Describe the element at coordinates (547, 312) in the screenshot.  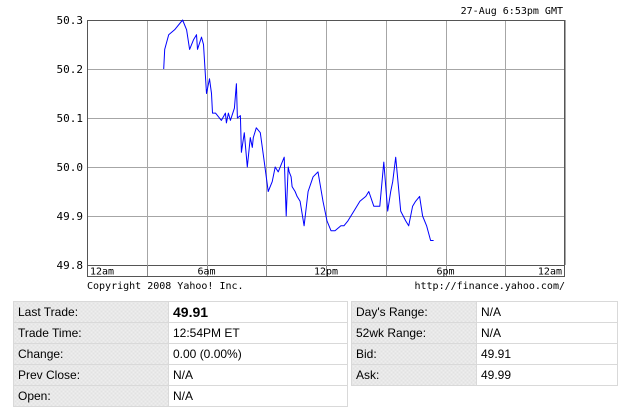
I see `days-range-value: N/A` at that location.